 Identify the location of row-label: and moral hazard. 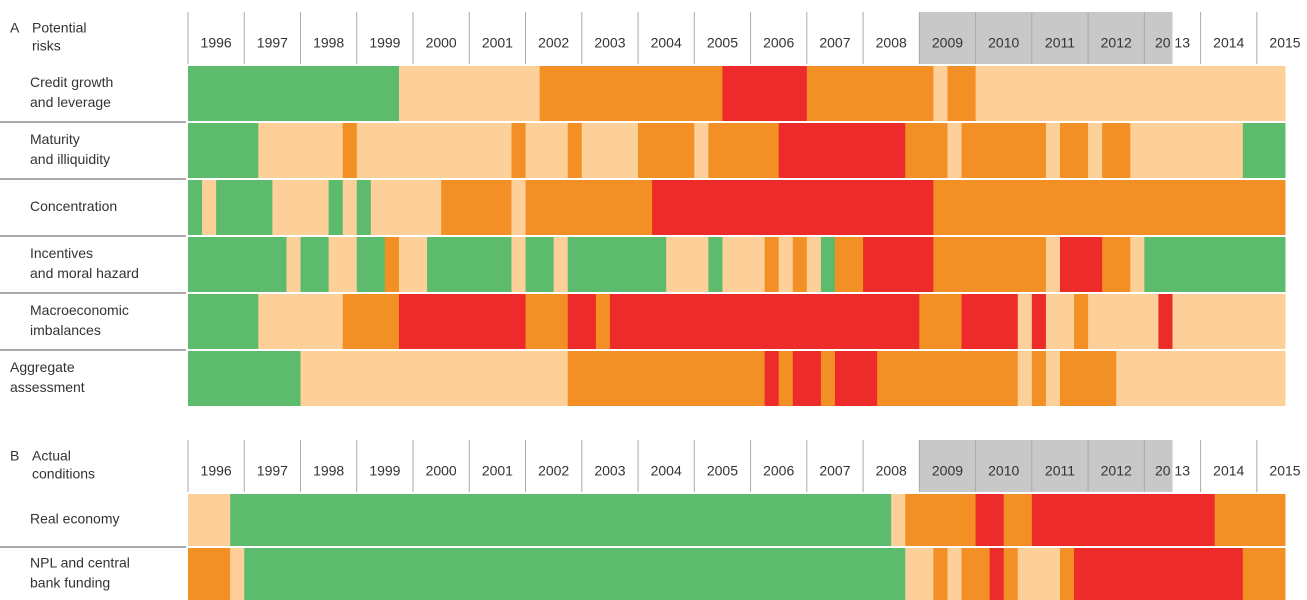
(84, 273).